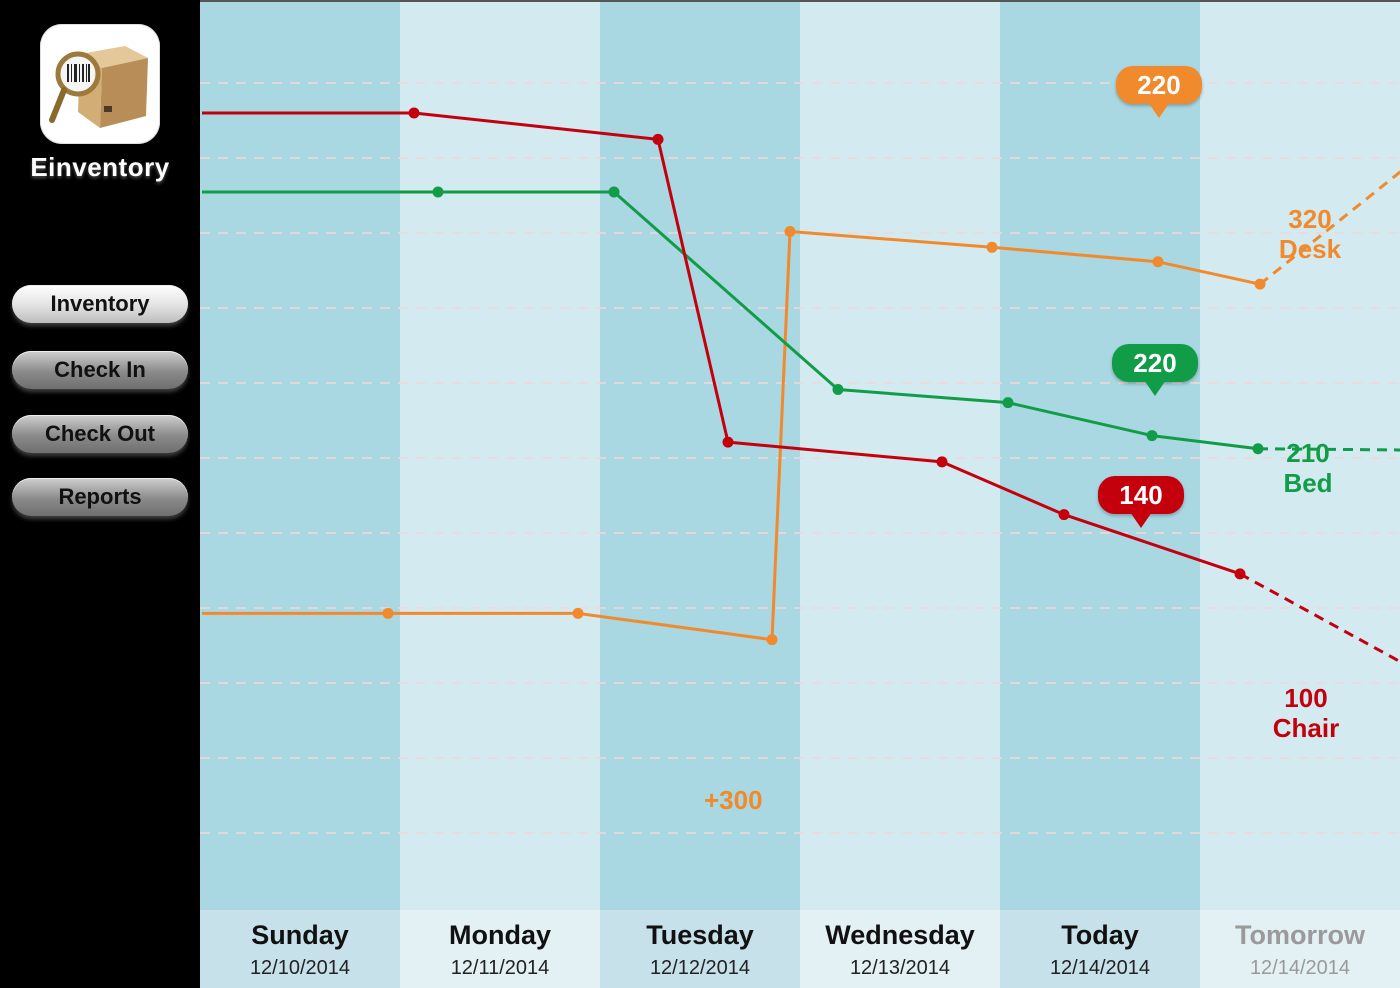 This screenshot has width=1400, height=988. Describe the element at coordinates (1328, 449) in the screenshot. I see `bed-projection-line` at that location.